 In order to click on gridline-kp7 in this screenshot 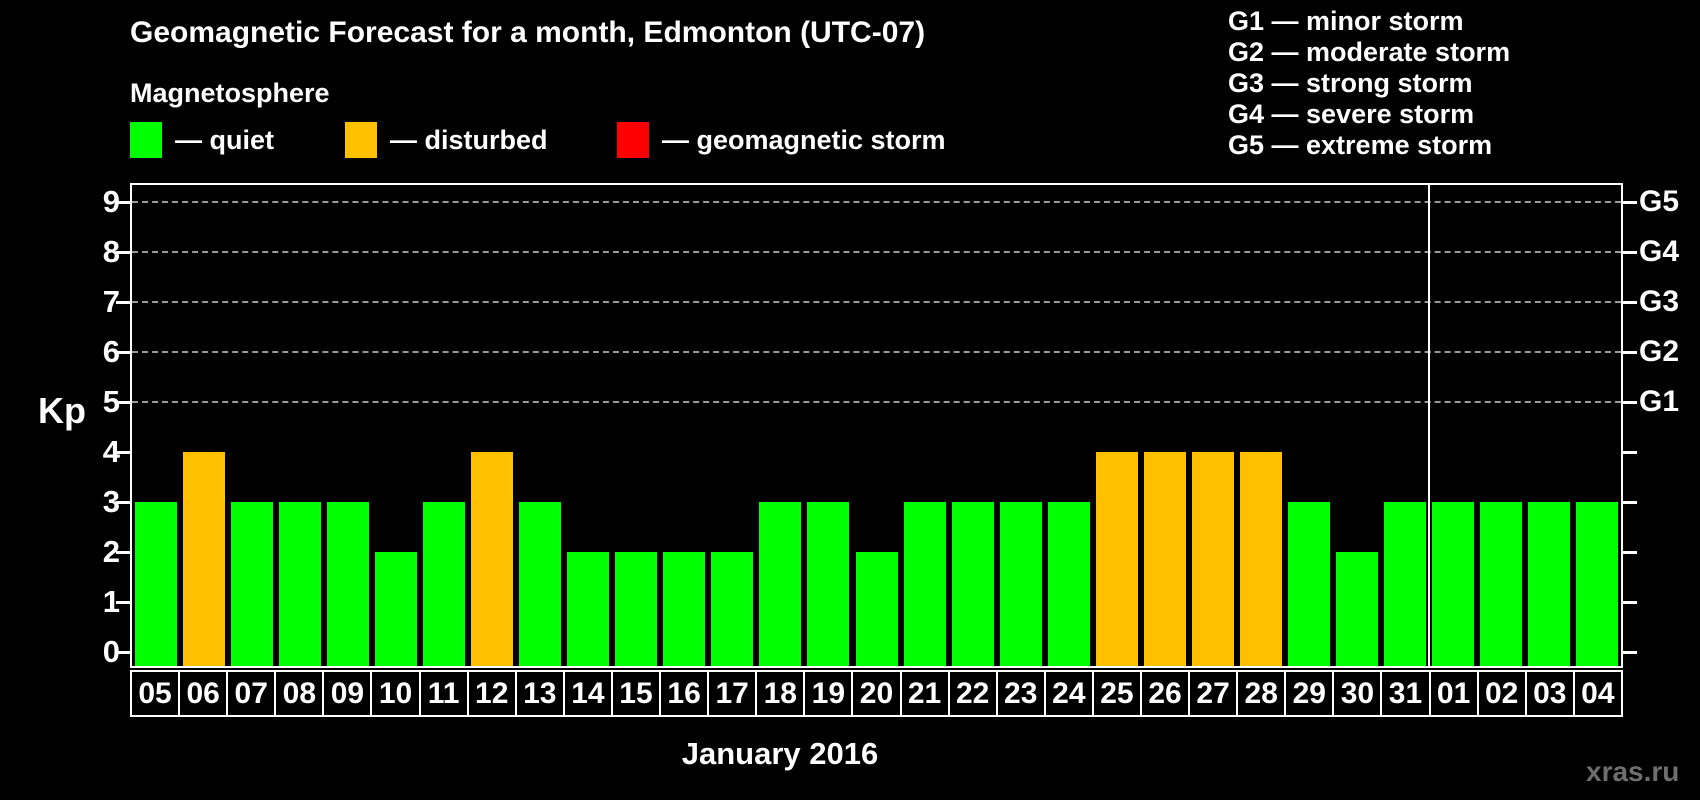, I will do `click(876, 302)`.